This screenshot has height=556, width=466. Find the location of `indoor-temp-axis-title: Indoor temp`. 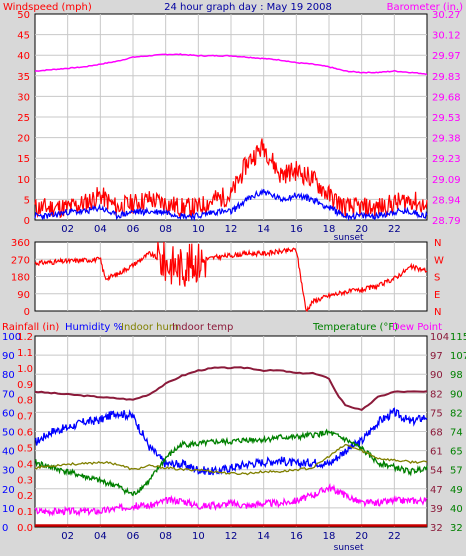

indoor-temp-axis-title: Indoor temp is located at coordinates (202, 327).